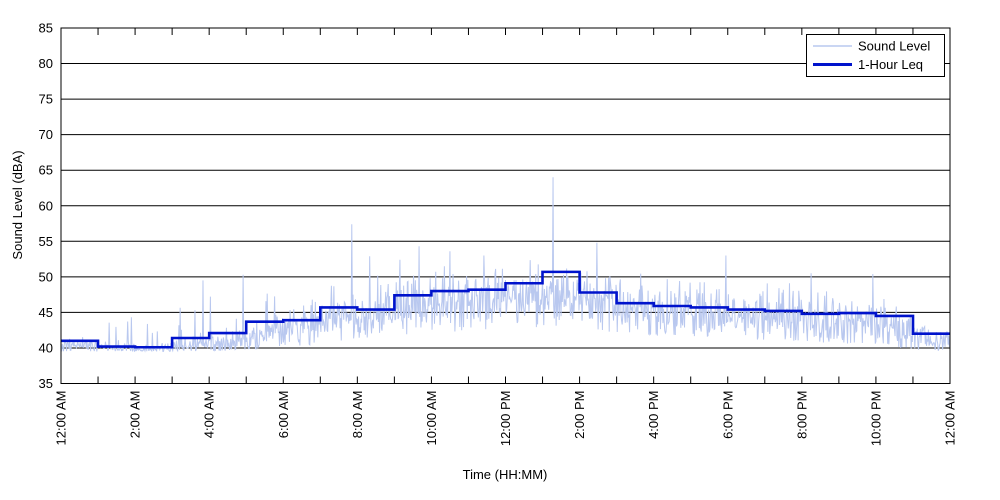 The width and height of the screenshot is (1000, 500). Describe the element at coordinates (505, 474) in the screenshot. I see `x-axis-title: Time (HH:MM)` at that location.